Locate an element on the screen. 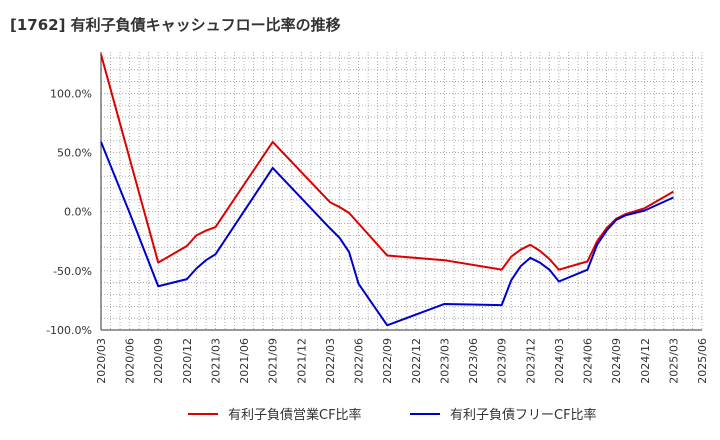 This screenshot has height=440, width=720. legend-item-free-cf: 有利子負債フリーCF比率 is located at coordinates (503, 413).